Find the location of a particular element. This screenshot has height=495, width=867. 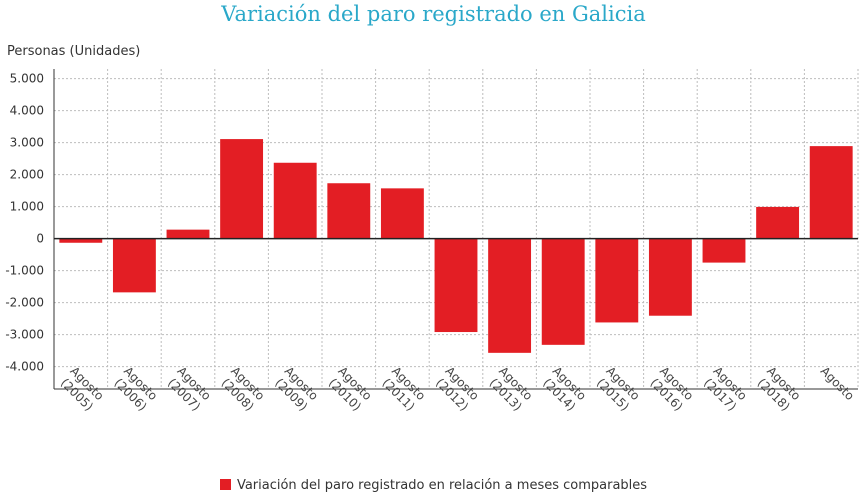

y-tick-label: -3.000 is located at coordinates (24, 335).